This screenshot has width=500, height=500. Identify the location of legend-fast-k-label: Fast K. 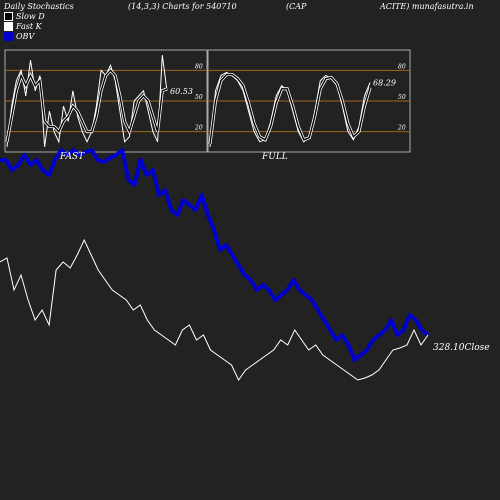
(29, 26).